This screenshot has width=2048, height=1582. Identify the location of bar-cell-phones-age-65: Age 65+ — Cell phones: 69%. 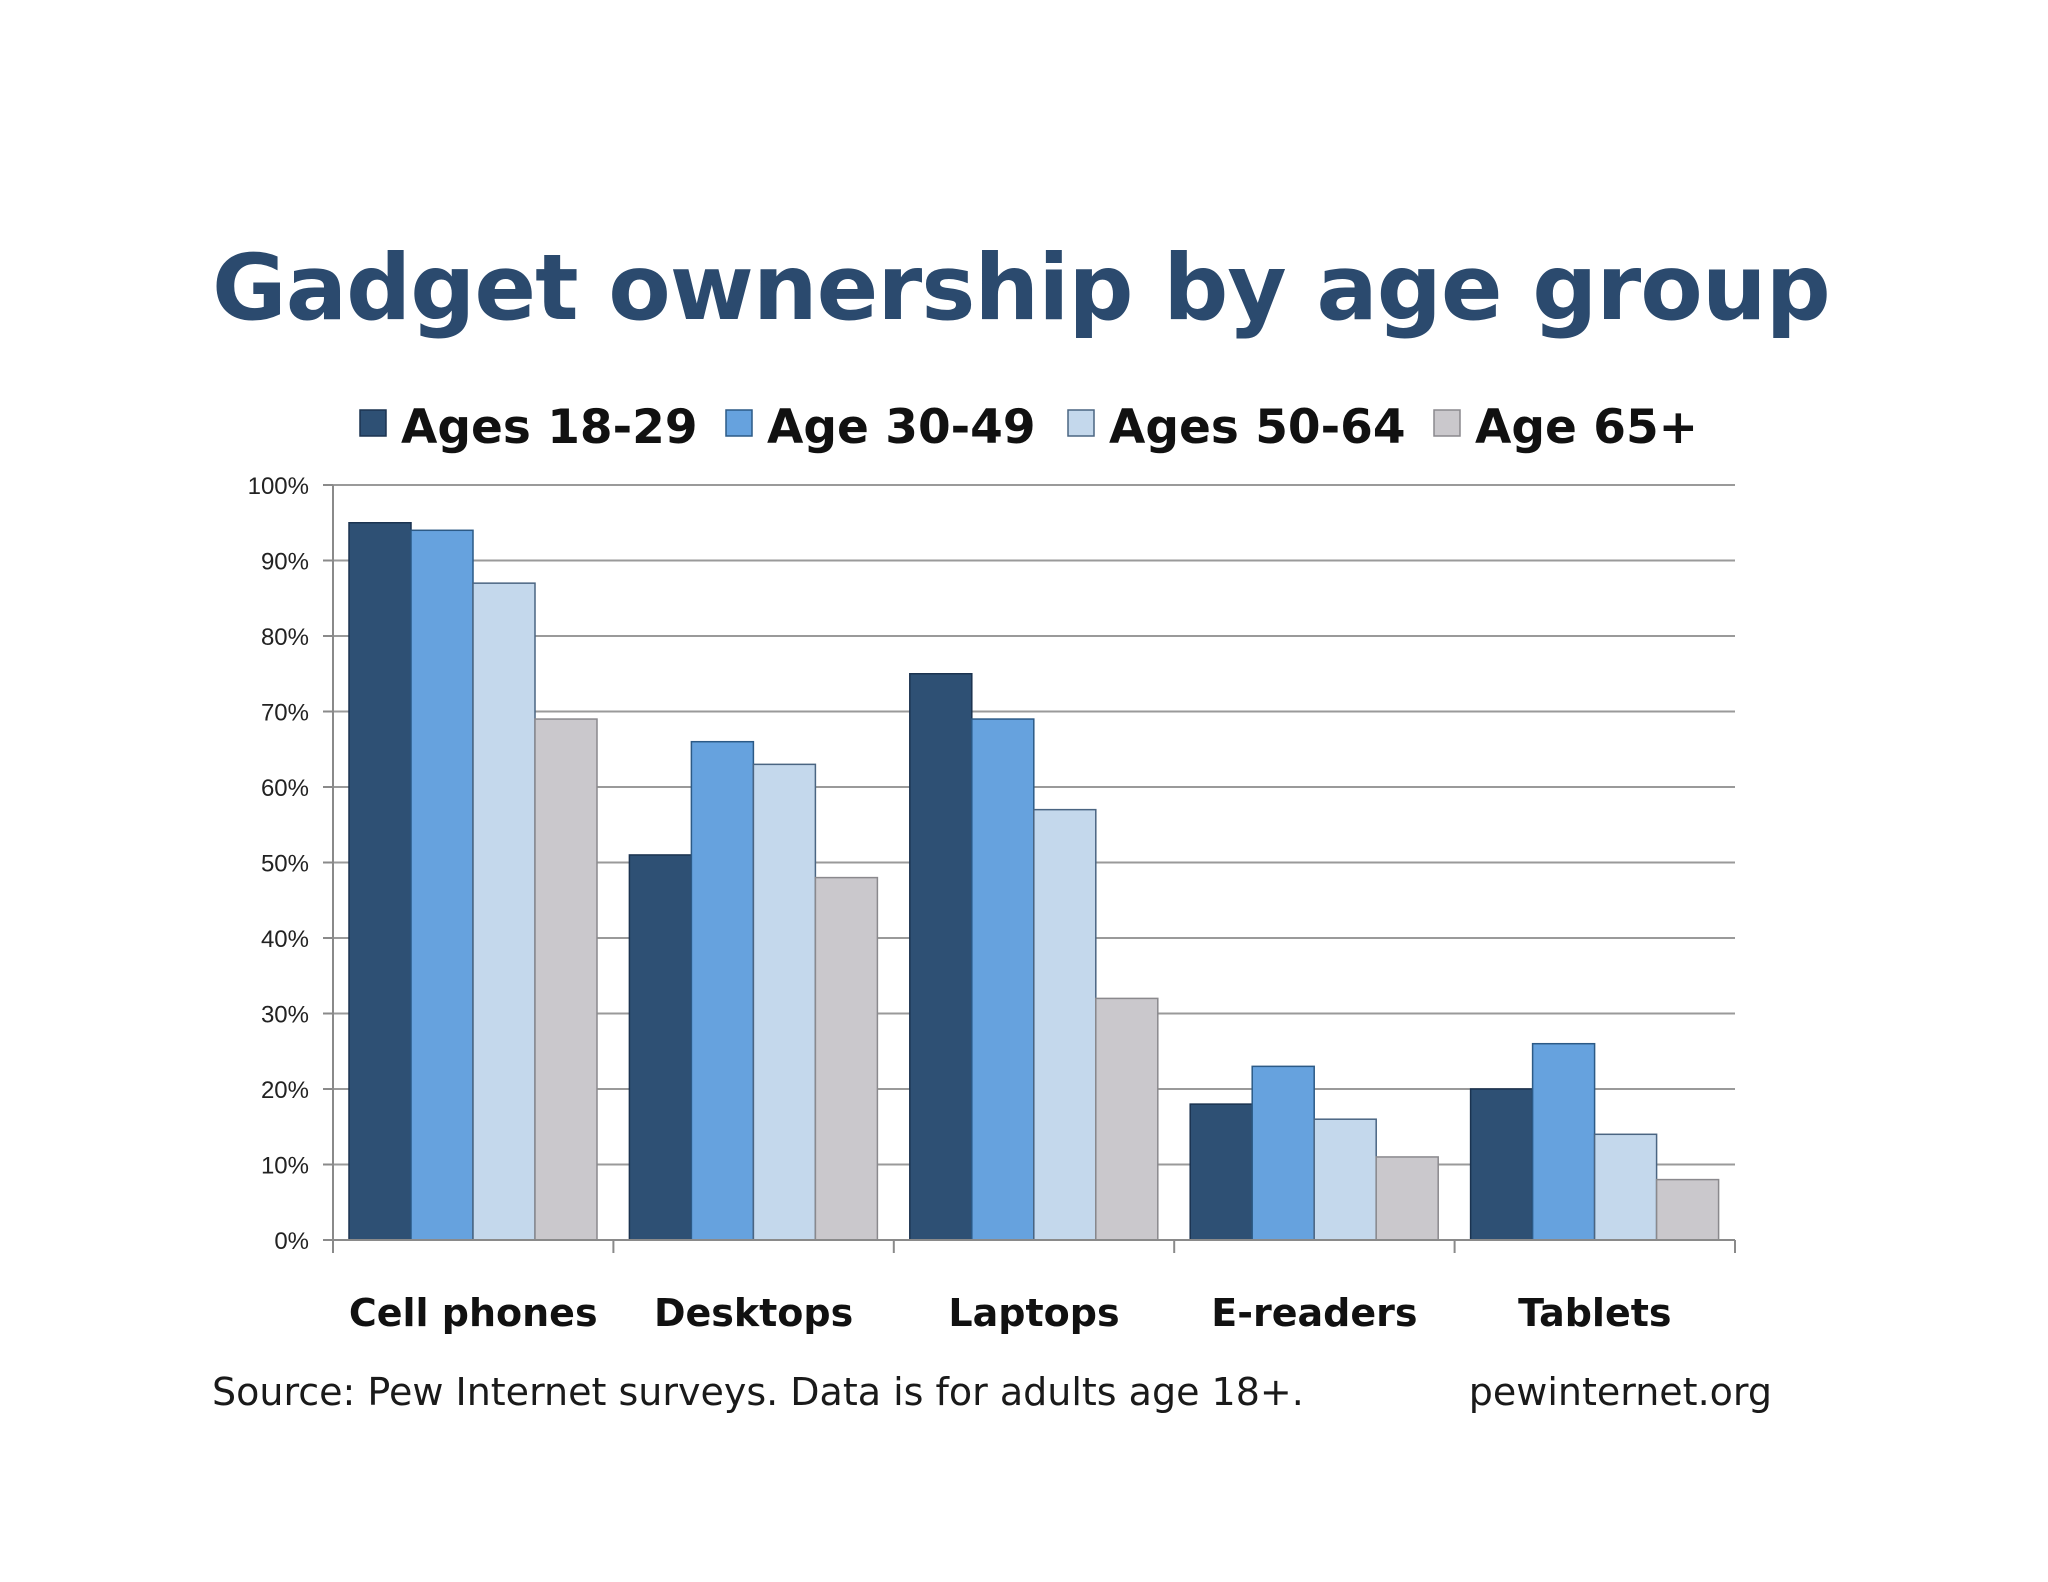
(566, 979).